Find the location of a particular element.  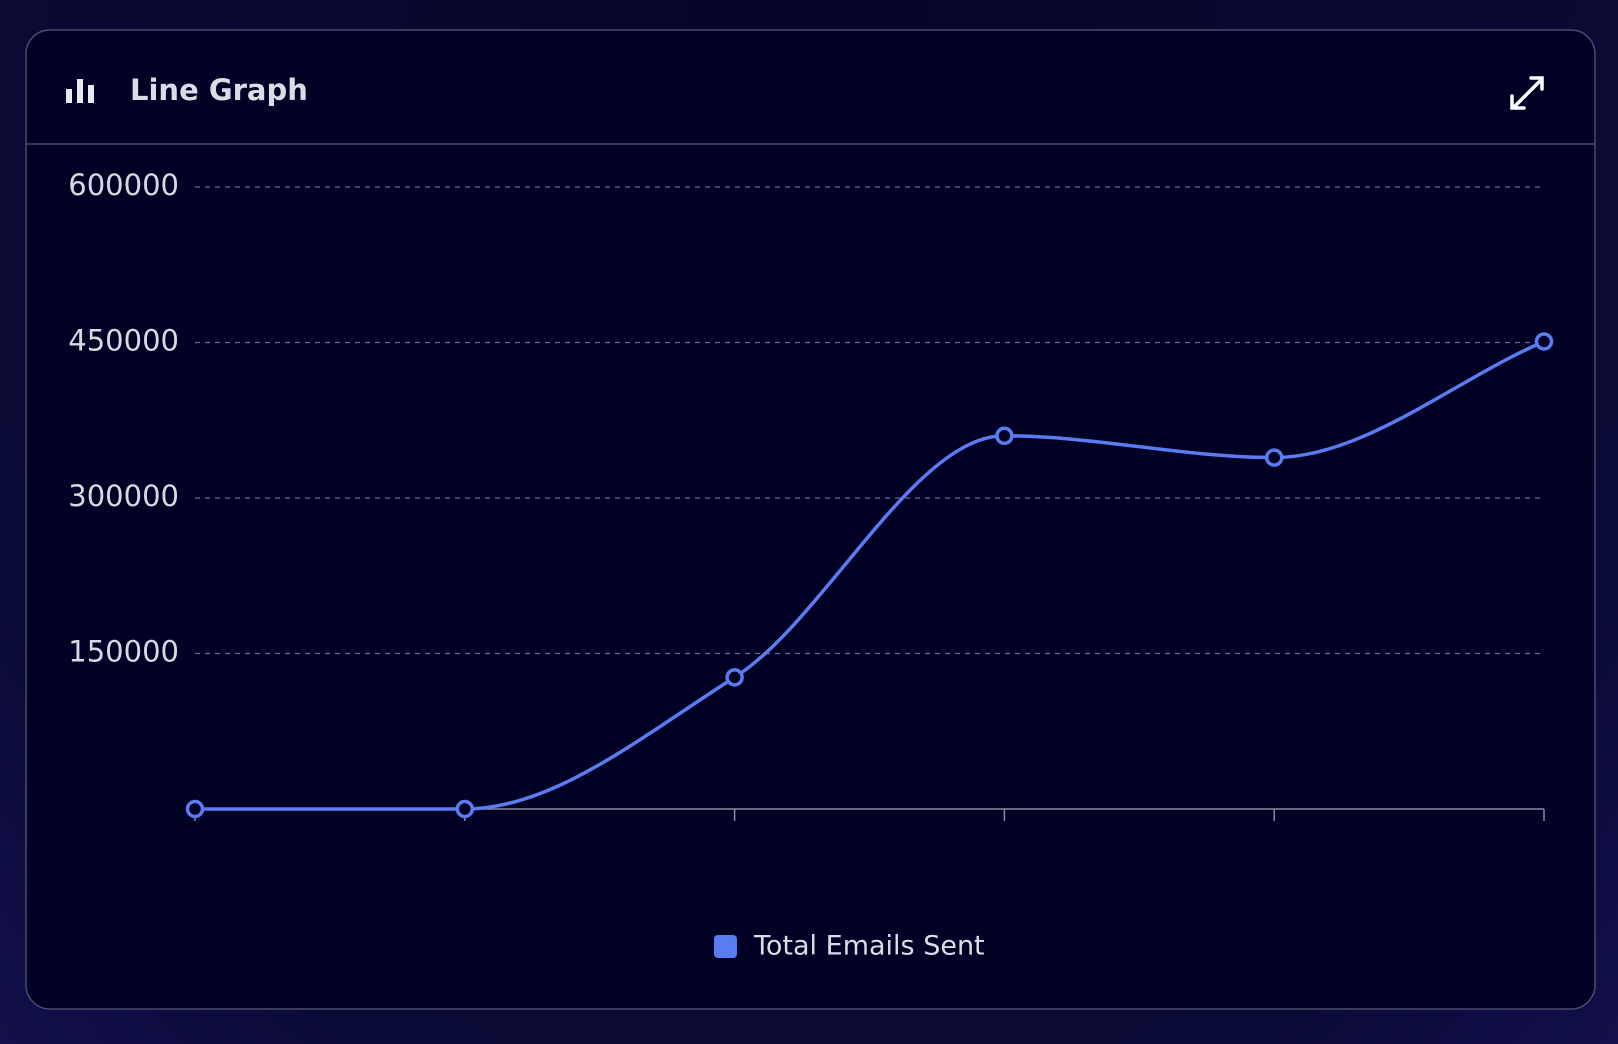

legend-swatch is located at coordinates (725, 946).